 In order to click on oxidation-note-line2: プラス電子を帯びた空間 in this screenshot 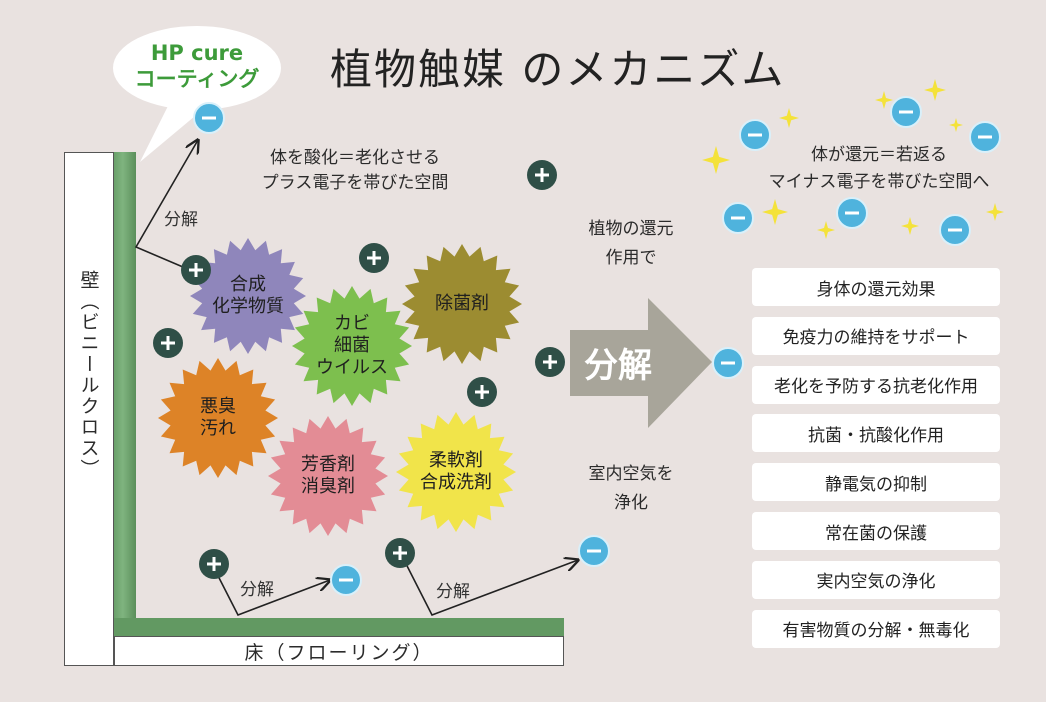, I will do `click(355, 183)`.